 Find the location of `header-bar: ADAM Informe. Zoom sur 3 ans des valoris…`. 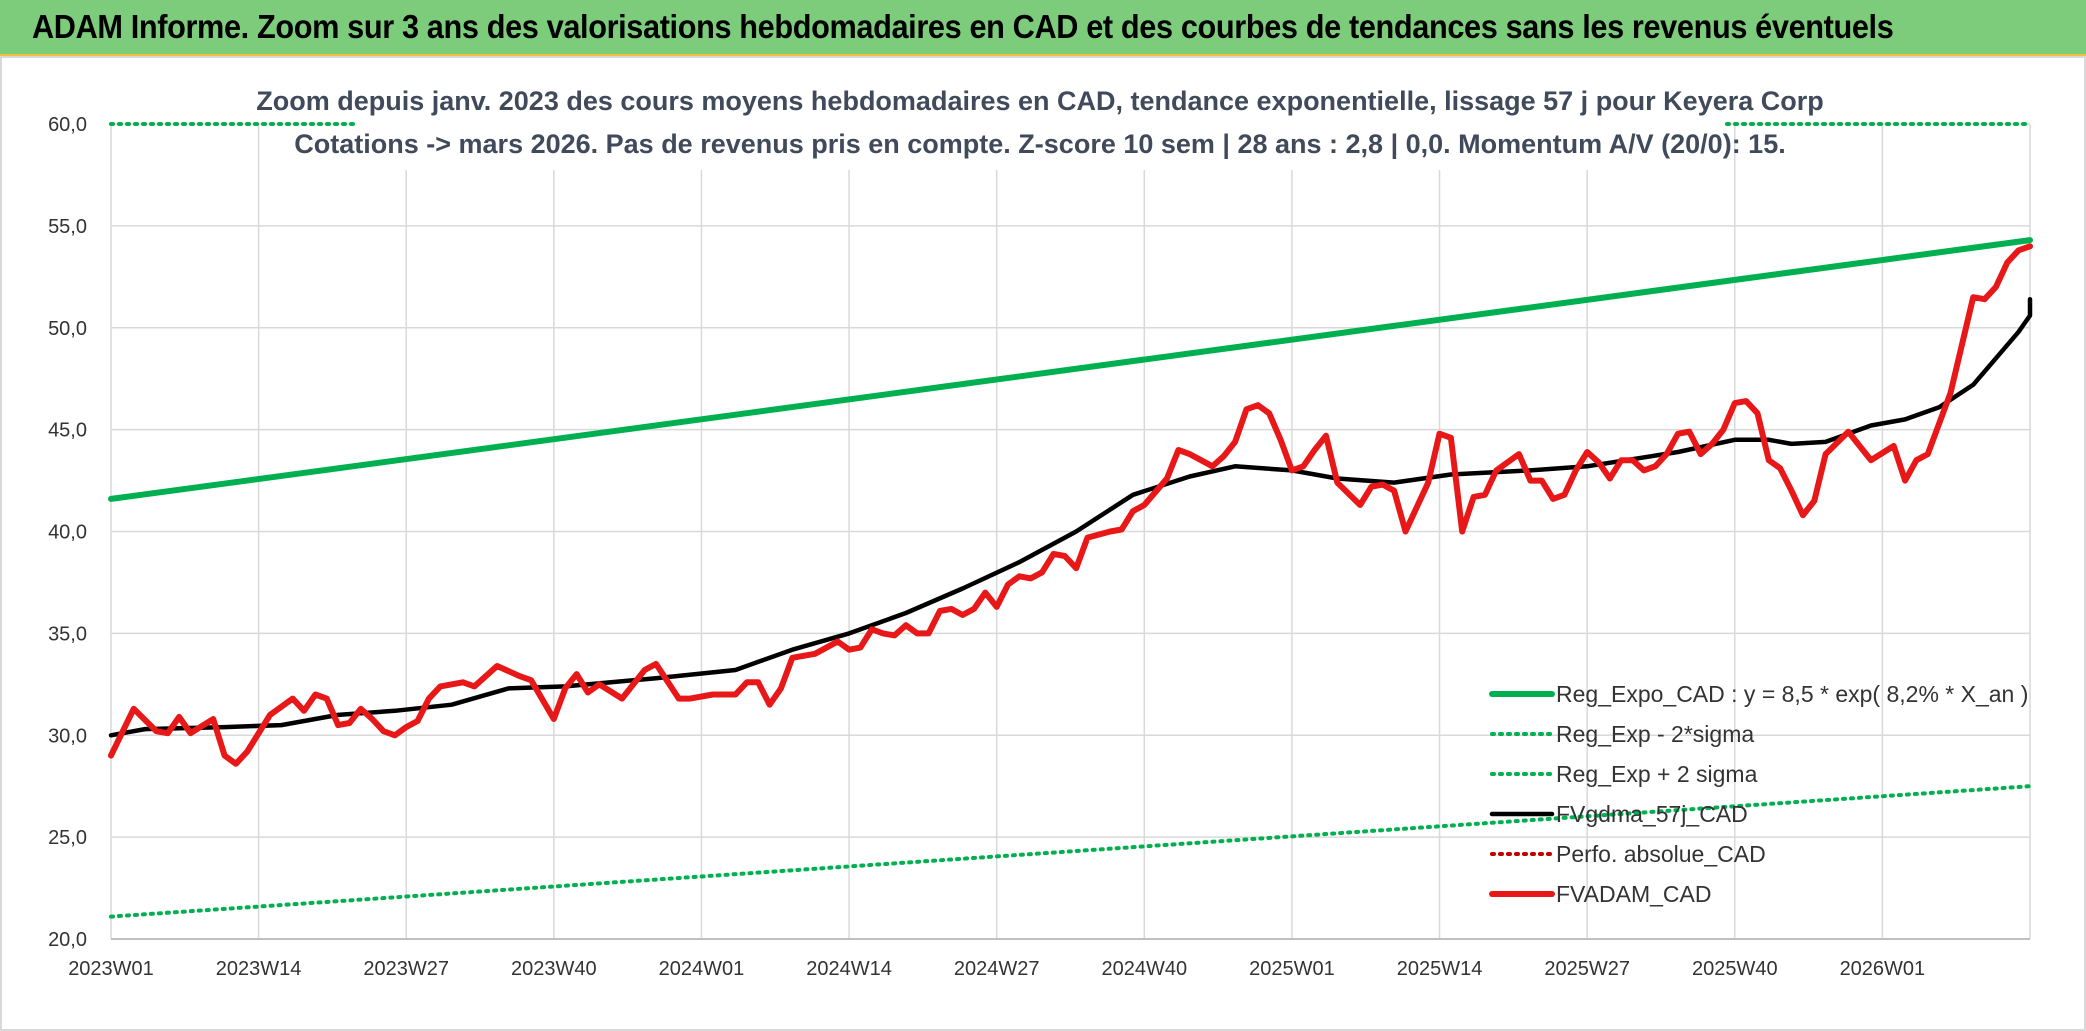

header-bar: ADAM Informe. Zoom sur 3 ans des valoris… is located at coordinates (1043, 28).